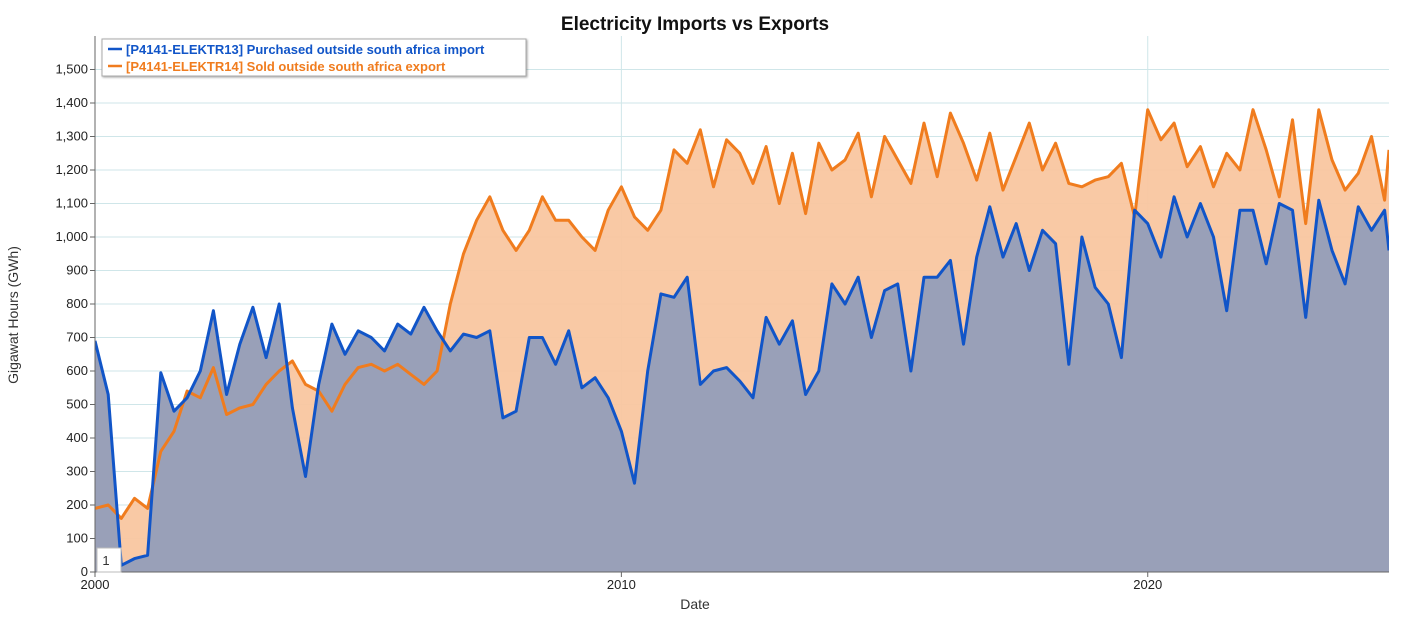 This screenshot has height=623, width=1404. What do you see at coordinates (84, 571) in the screenshot?
I see `y-tick-label: 0` at bounding box center [84, 571].